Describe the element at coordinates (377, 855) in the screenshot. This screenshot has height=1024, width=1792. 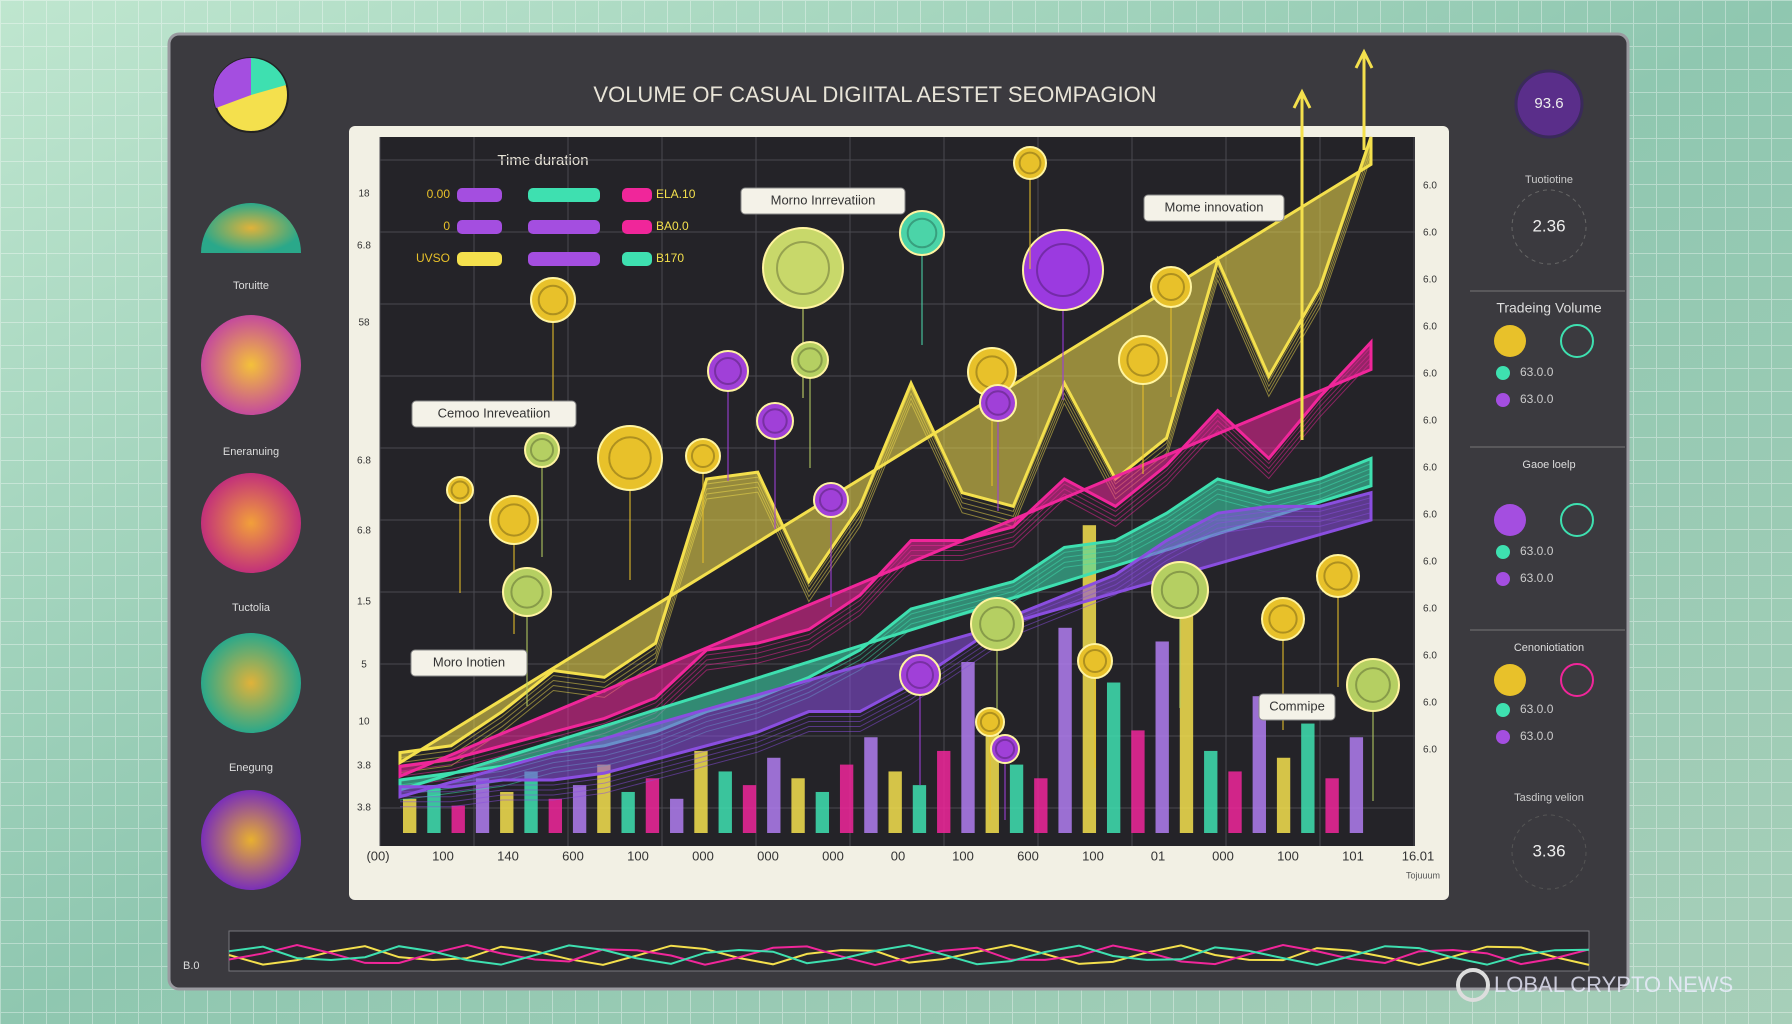
I see `x-tick-label: (00)` at that location.